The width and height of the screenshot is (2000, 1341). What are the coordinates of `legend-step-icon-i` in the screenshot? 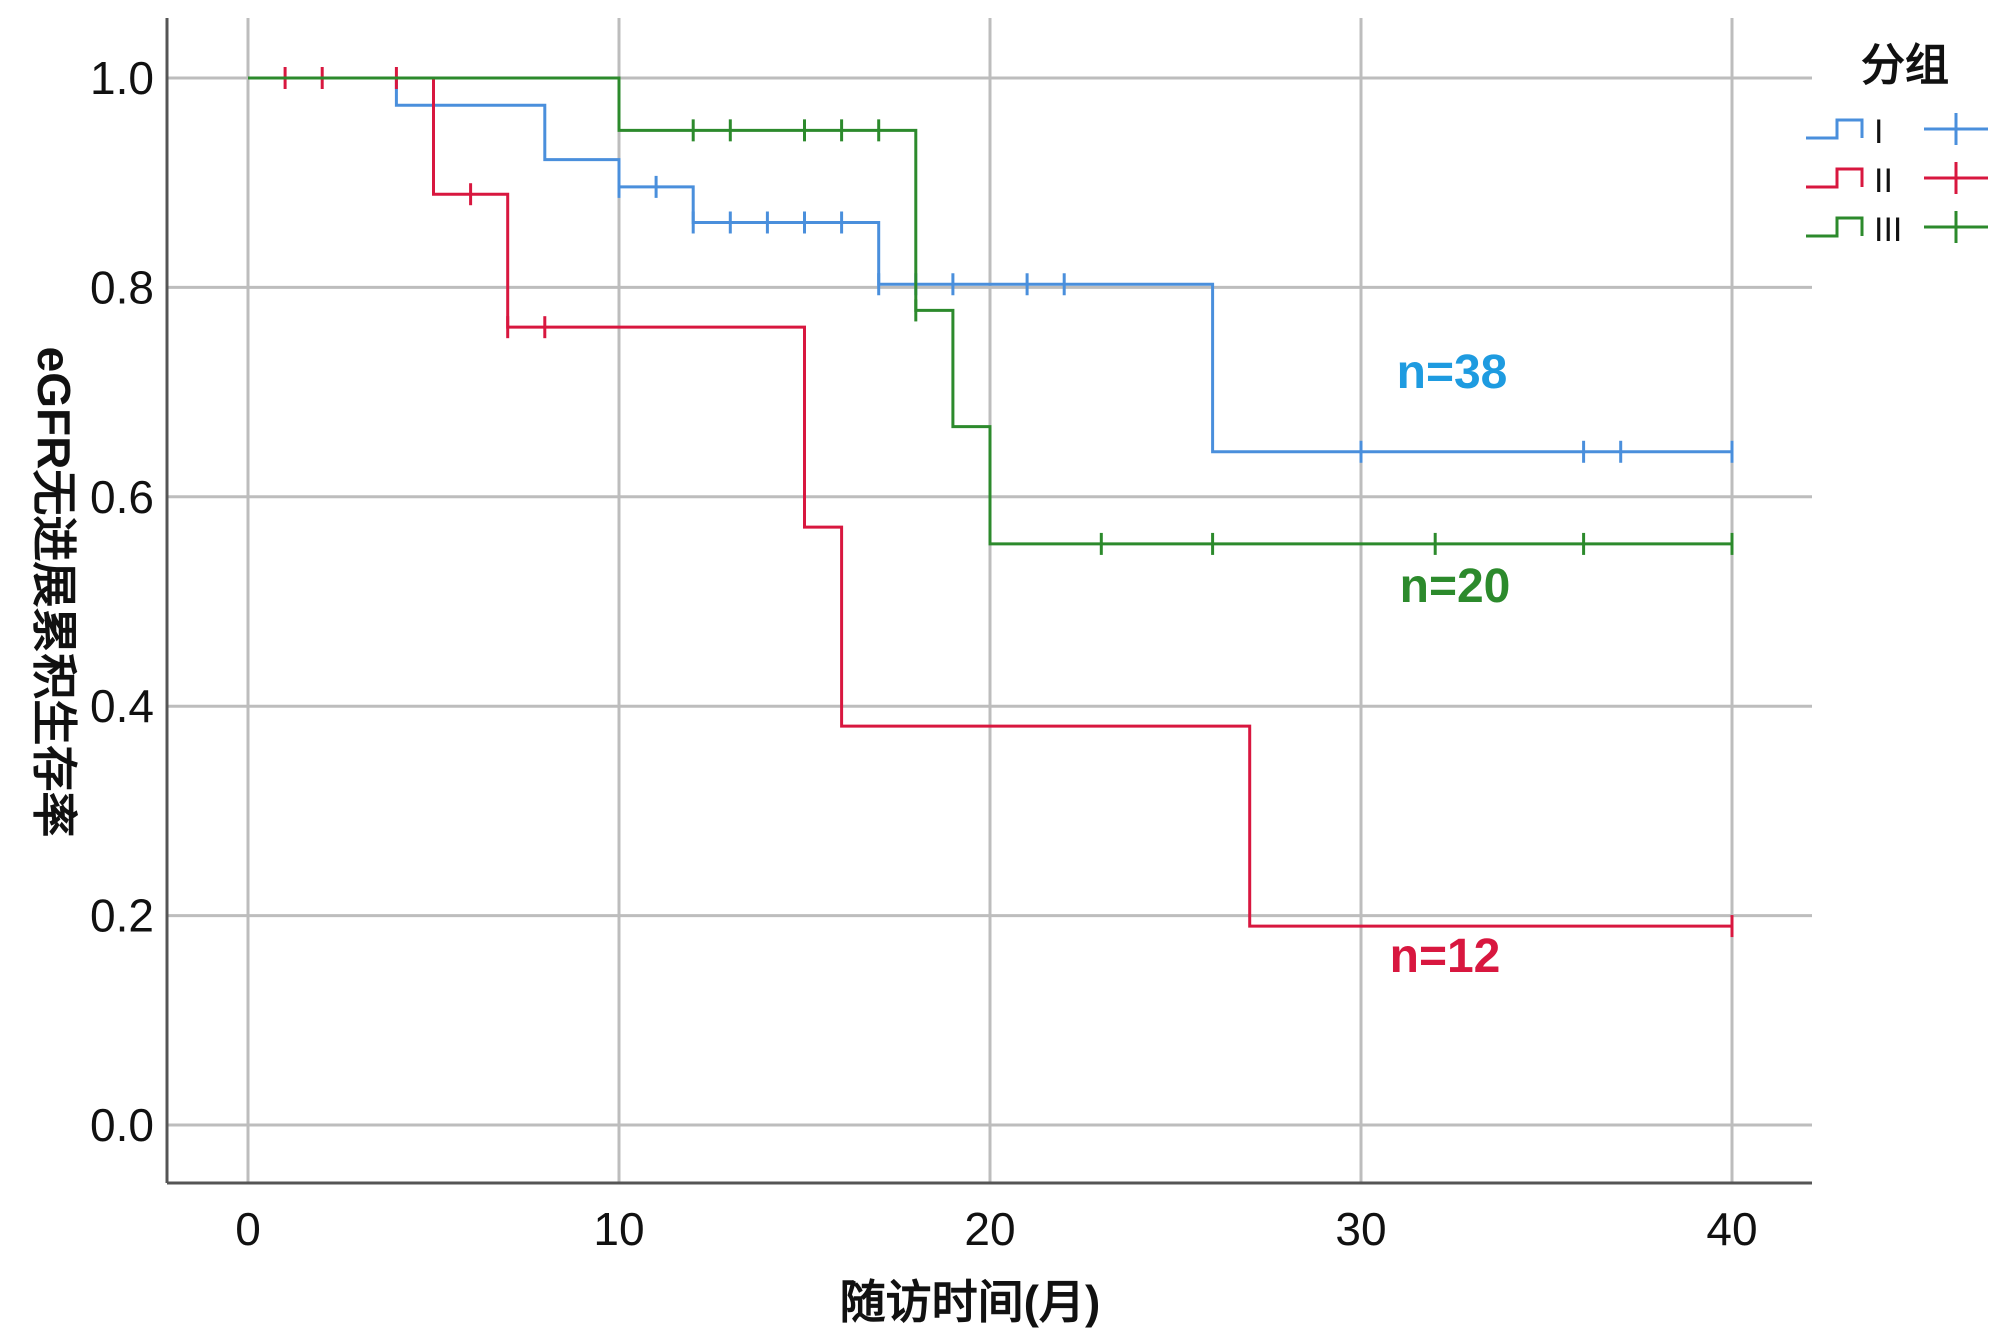 It's located at (1835, 129).